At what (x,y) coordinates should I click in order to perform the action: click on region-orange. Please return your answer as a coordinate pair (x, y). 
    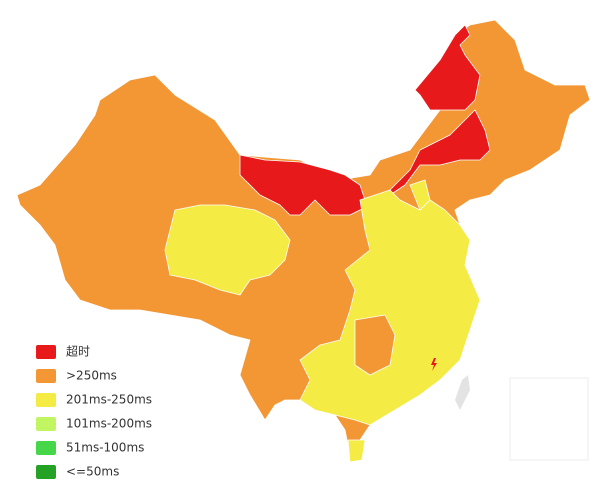
    Looking at the image, I should click on (375, 345).